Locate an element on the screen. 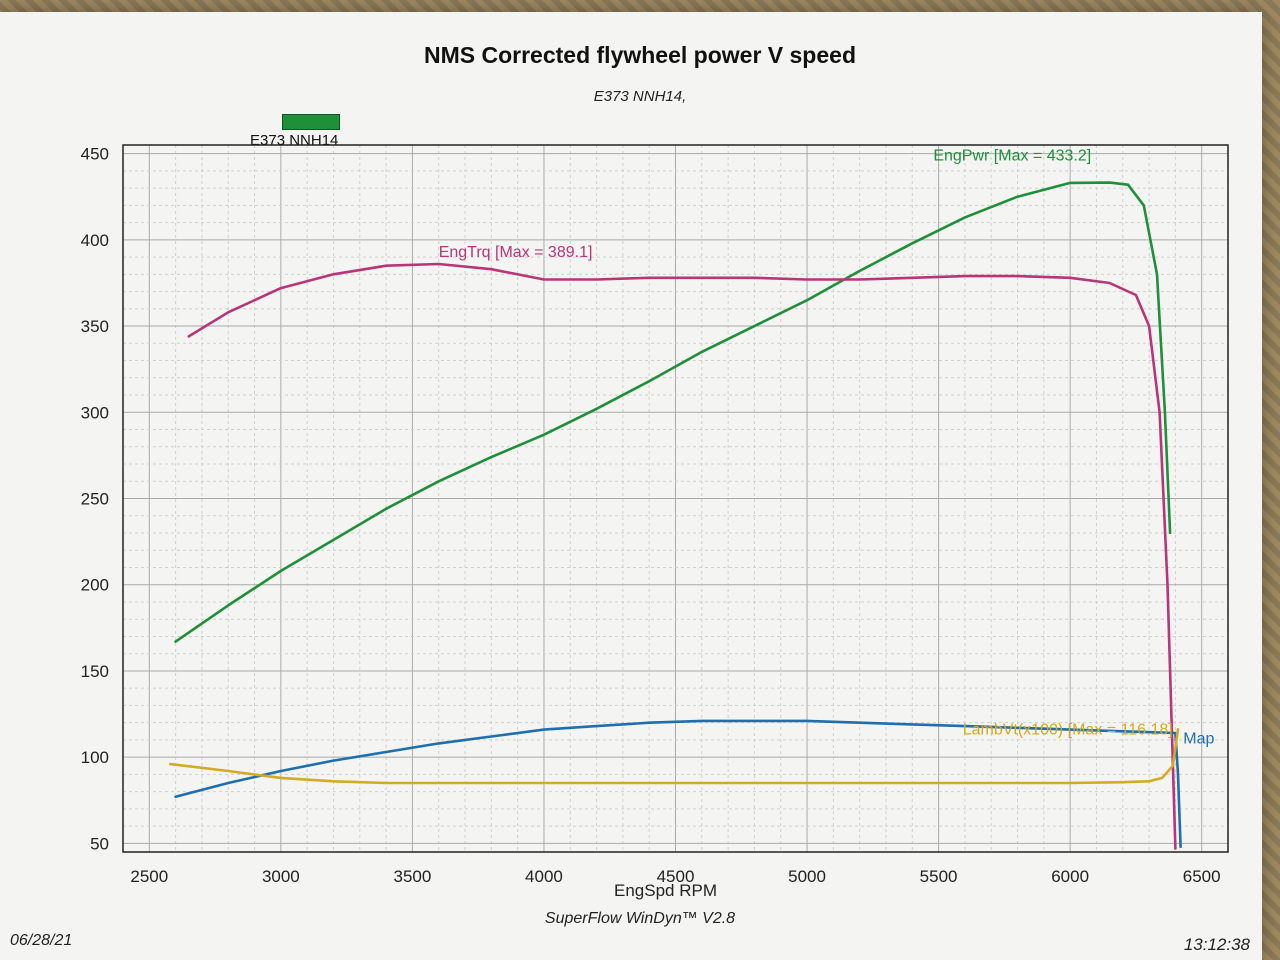 The height and width of the screenshot is (960, 1280). x-axis-label: EngSpd RPM is located at coordinates (665, 890).